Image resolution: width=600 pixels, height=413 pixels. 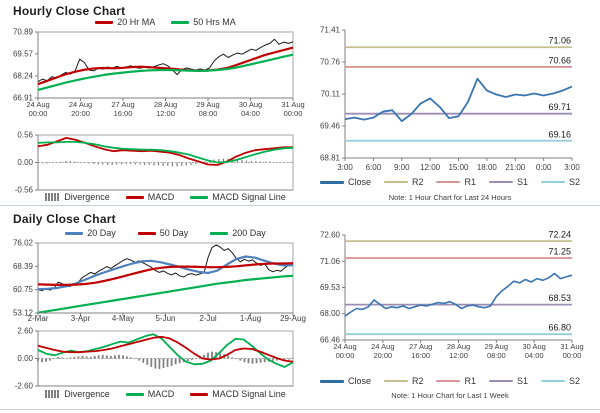 I want to click on svg-text: 68.00, so click(x=330, y=313).